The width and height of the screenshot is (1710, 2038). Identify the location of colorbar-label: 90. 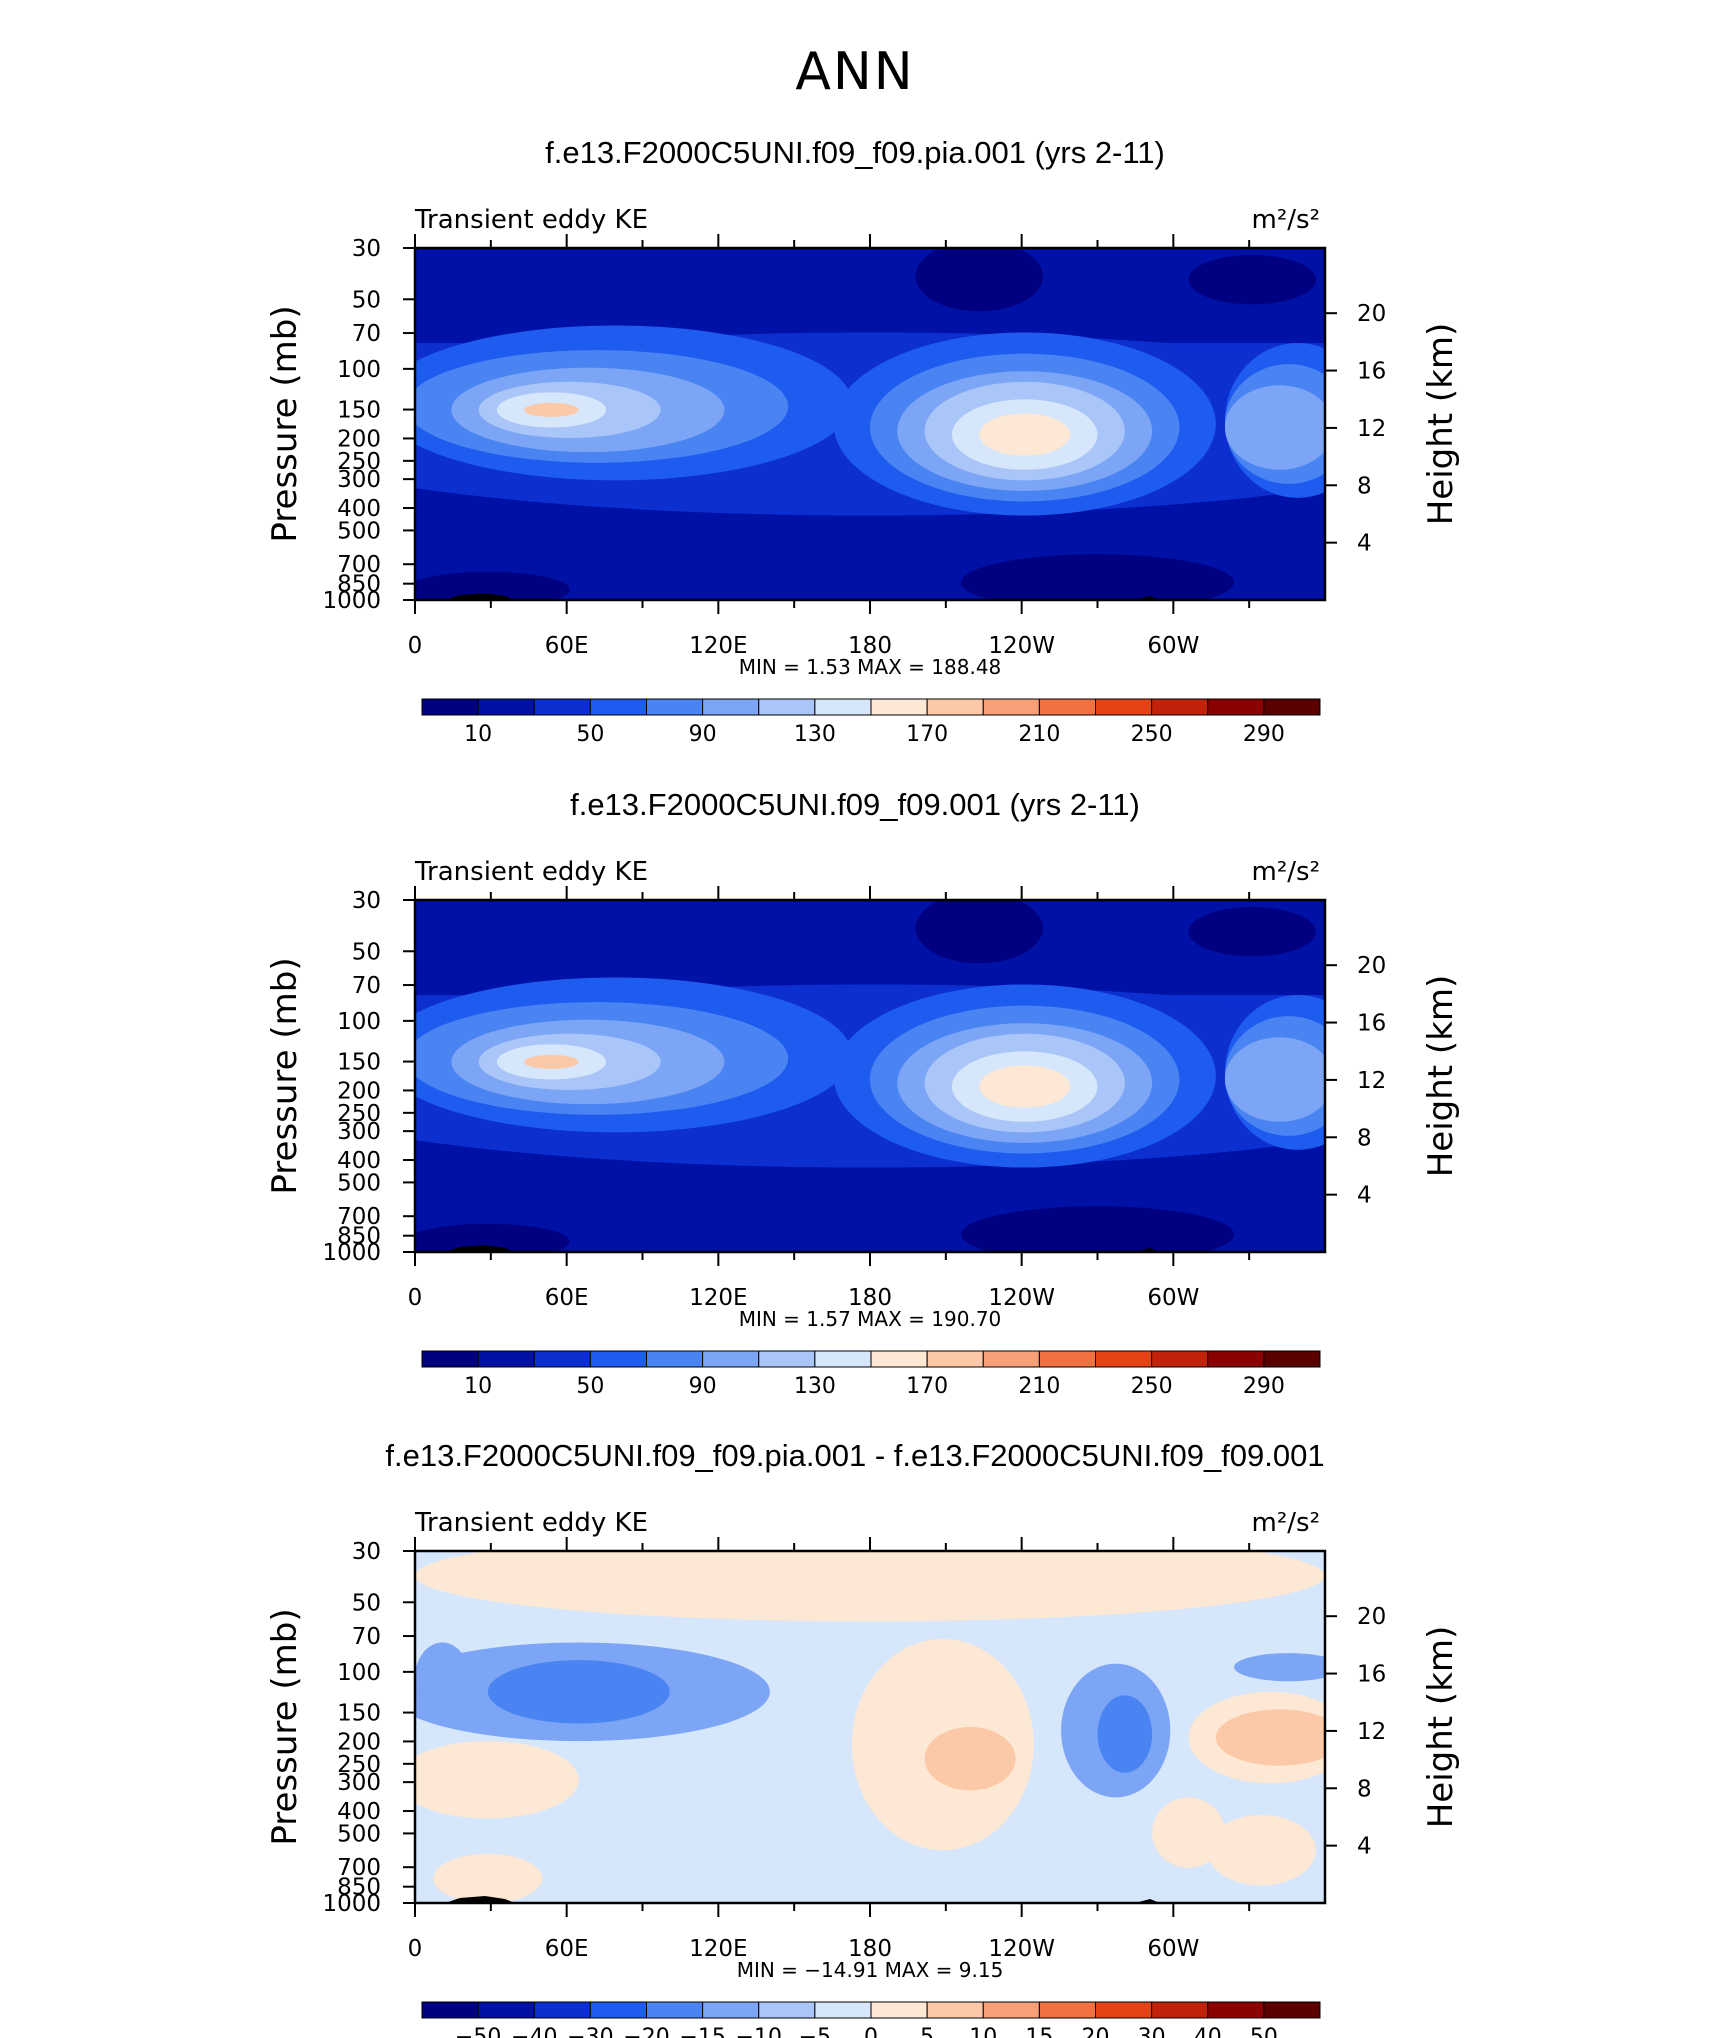
(703, 1386).